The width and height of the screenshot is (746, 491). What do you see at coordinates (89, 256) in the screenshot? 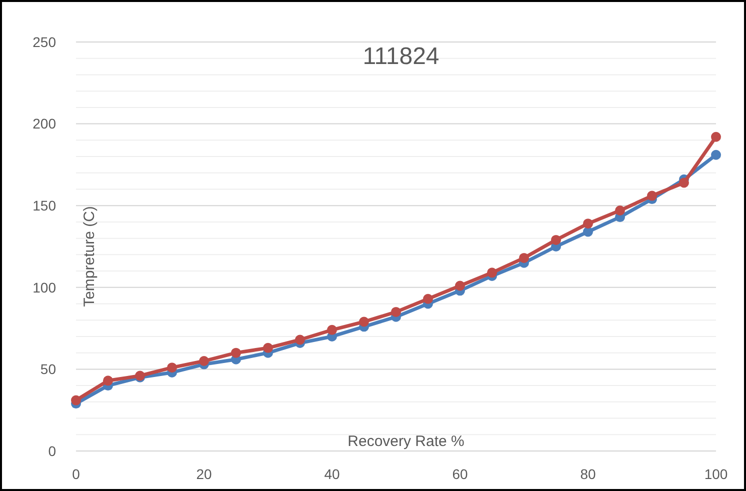
I see `y-axis-title: Tempreture (C)` at bounding box center [89, 256].